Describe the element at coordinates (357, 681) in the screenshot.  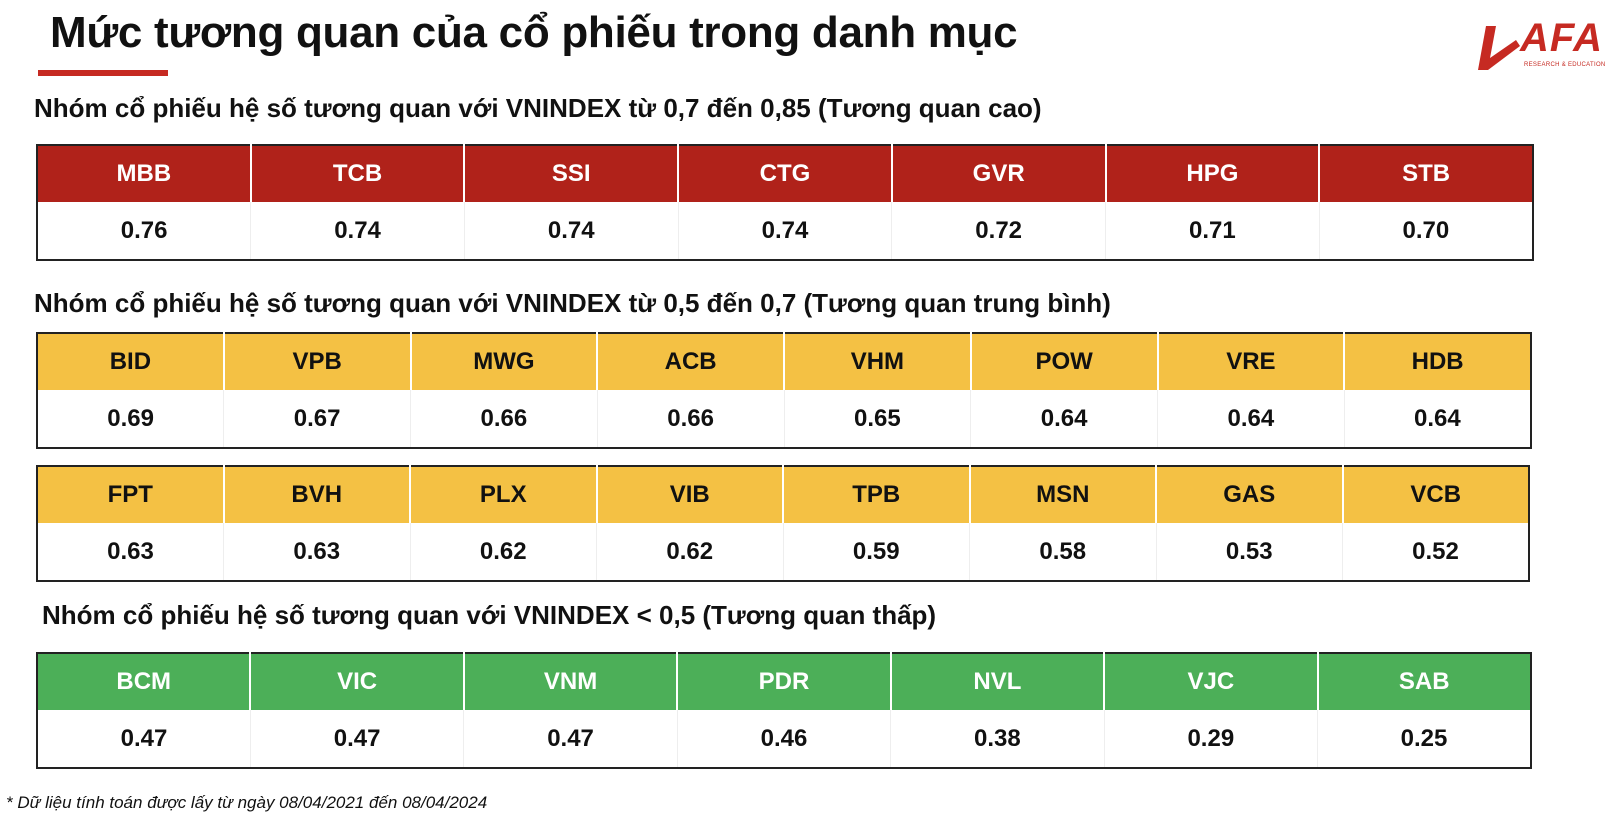
I see `ticker-header: VIC` at that location.